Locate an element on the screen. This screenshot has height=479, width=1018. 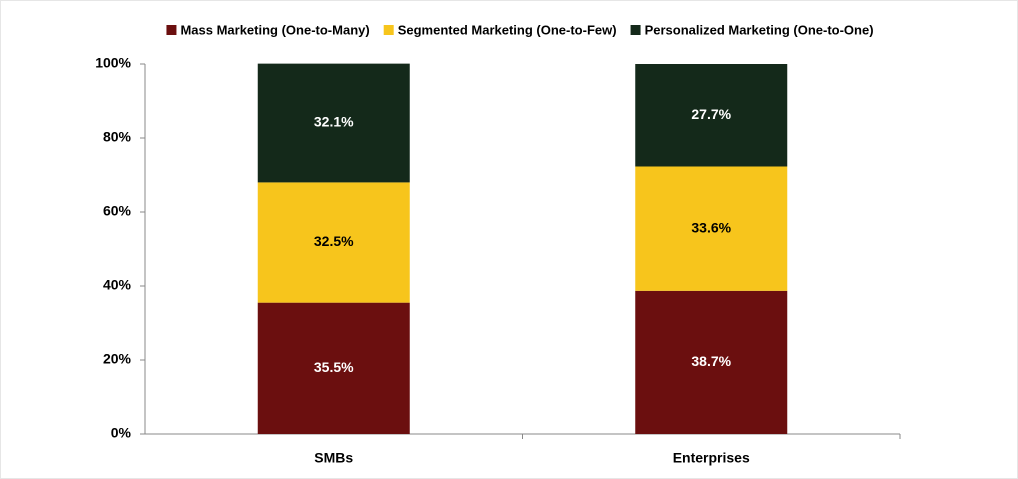
legend-label: Segmented Marketing (One-to-Few) is located at coordinates (507, 29).